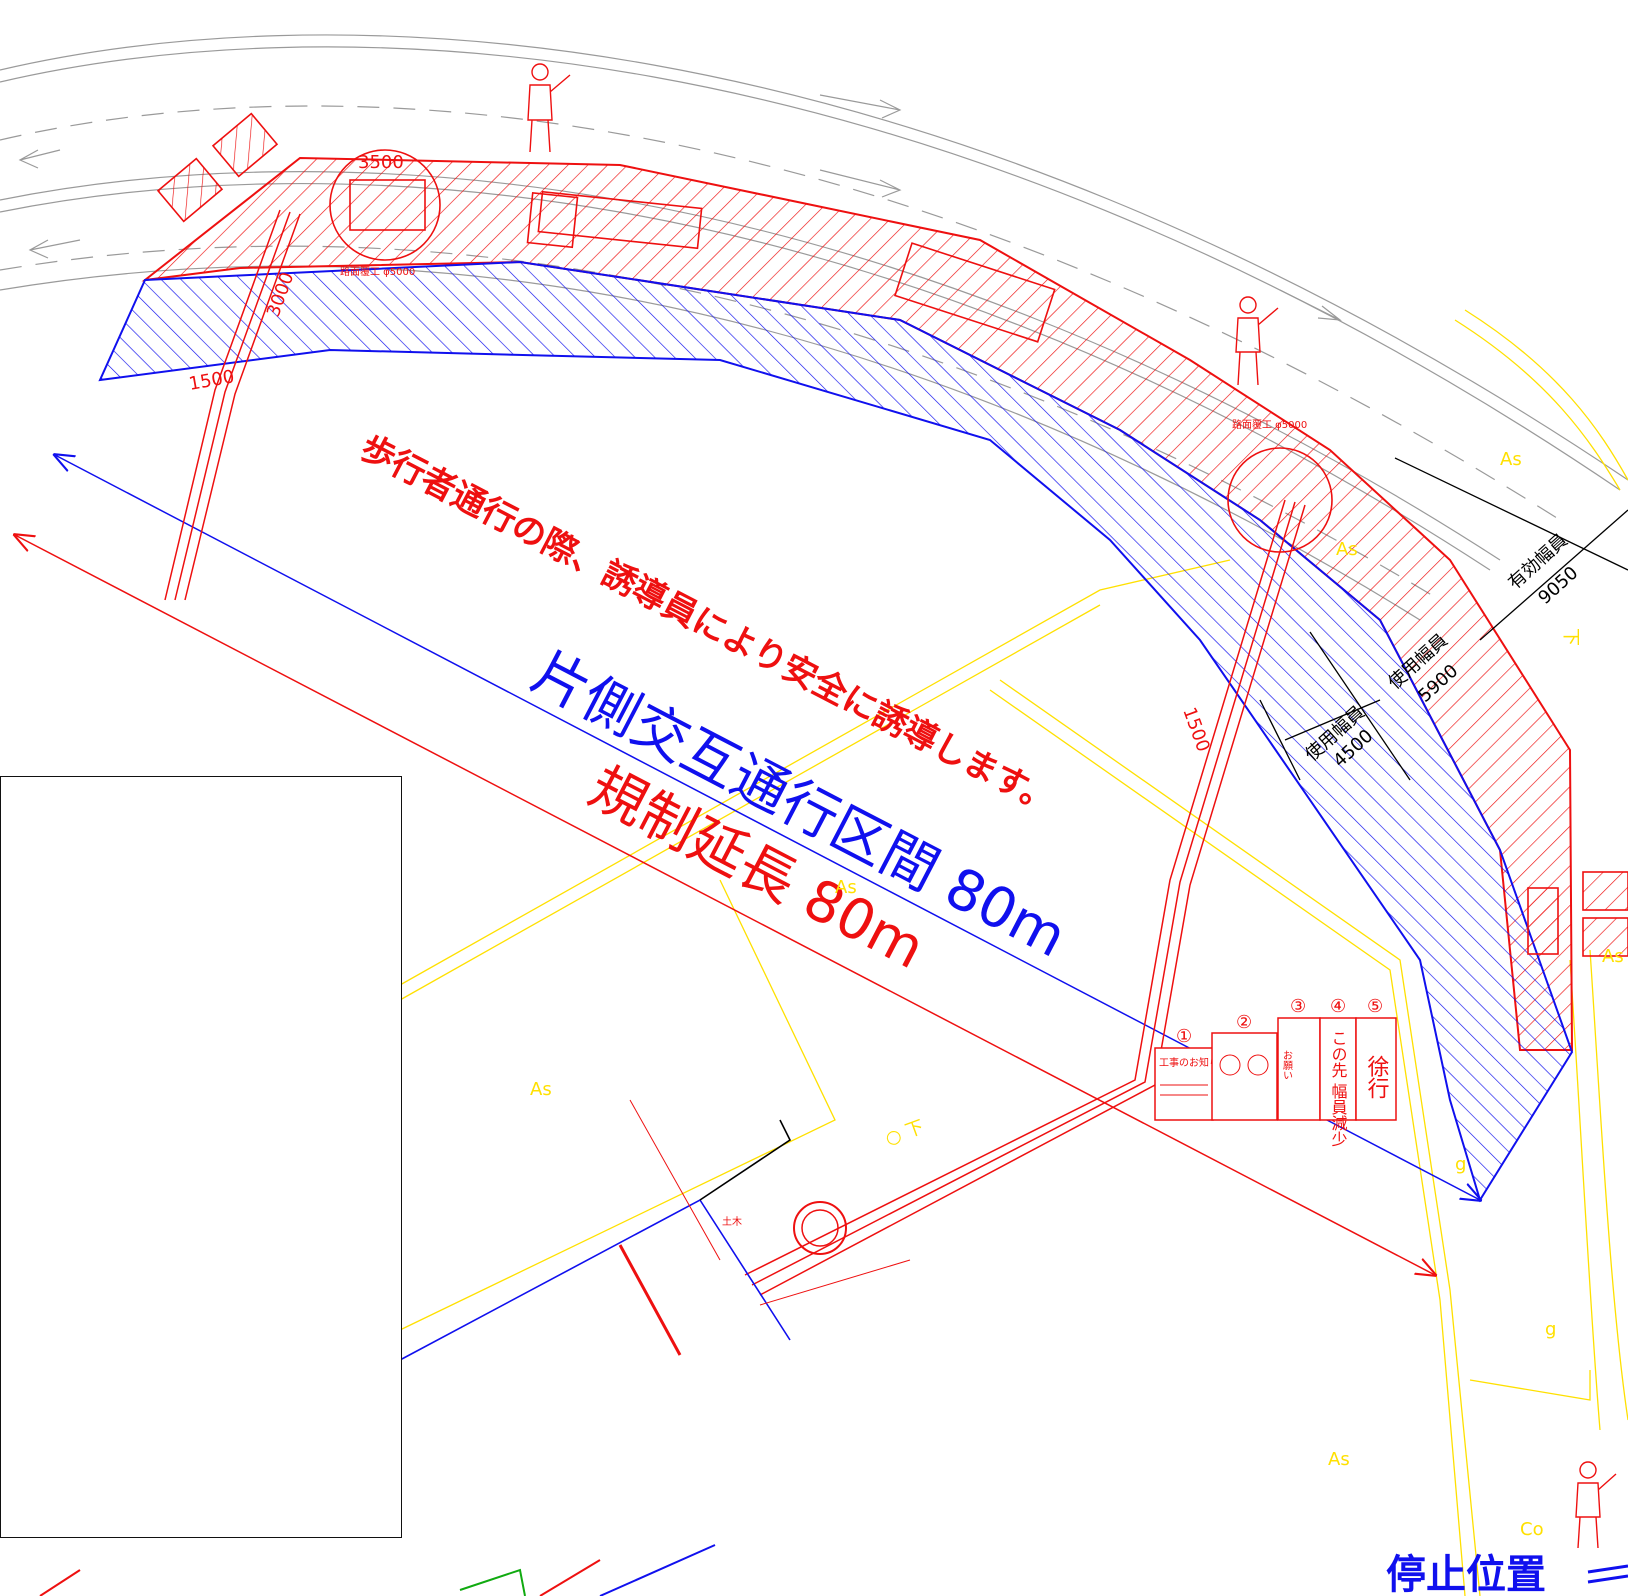 This screenshot has width=1628, height=1596. I want to click on lower-edge-features, so click(377, 1570).